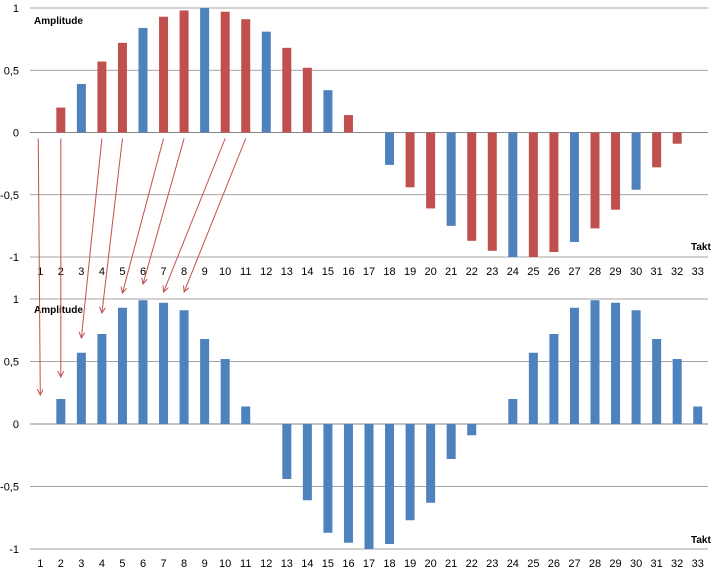 The width and height of the screenshot is (715, 573). I want to click on x-tick-label: 24, so click(513, 564).